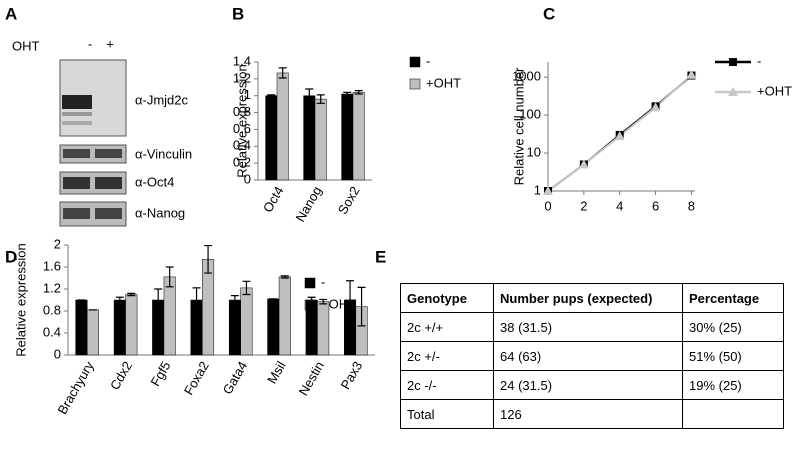 The image size is (800, 476). Describe the element at coordinates (57, 243) in the screenshot. I see `y-tick-label: 2` at that location.